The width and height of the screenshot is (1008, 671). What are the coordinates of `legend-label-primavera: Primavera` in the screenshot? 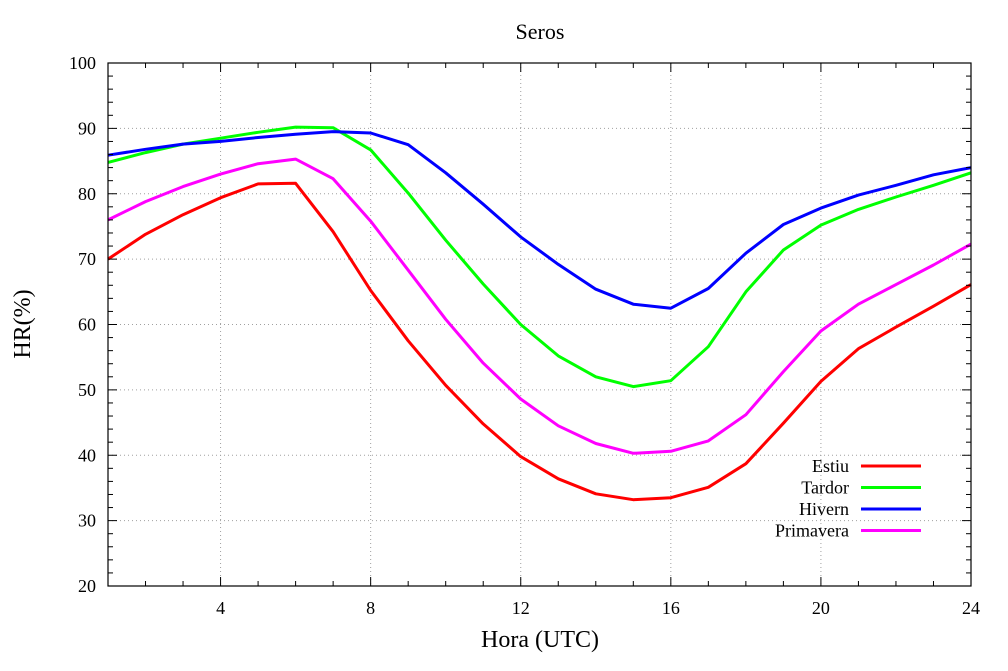 It's located at (812, 531).